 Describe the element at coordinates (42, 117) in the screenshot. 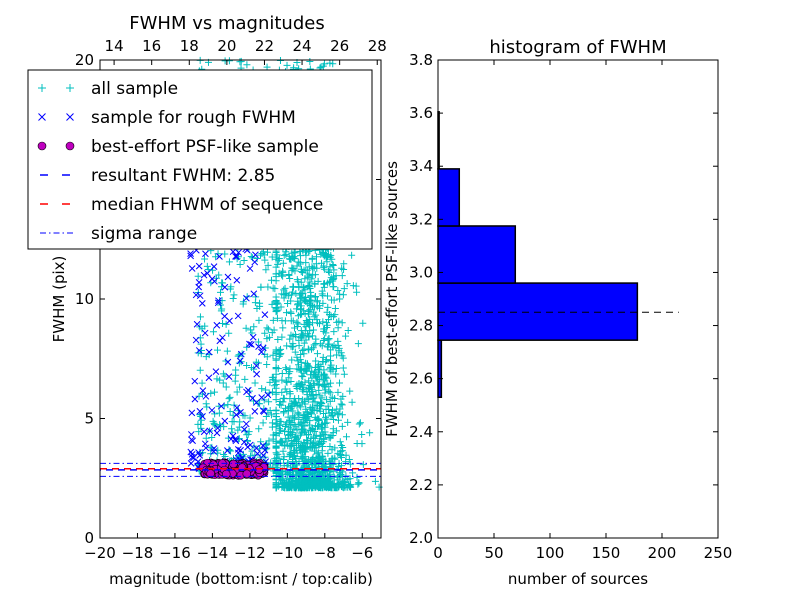

I see `x-marker-icon` at that location.